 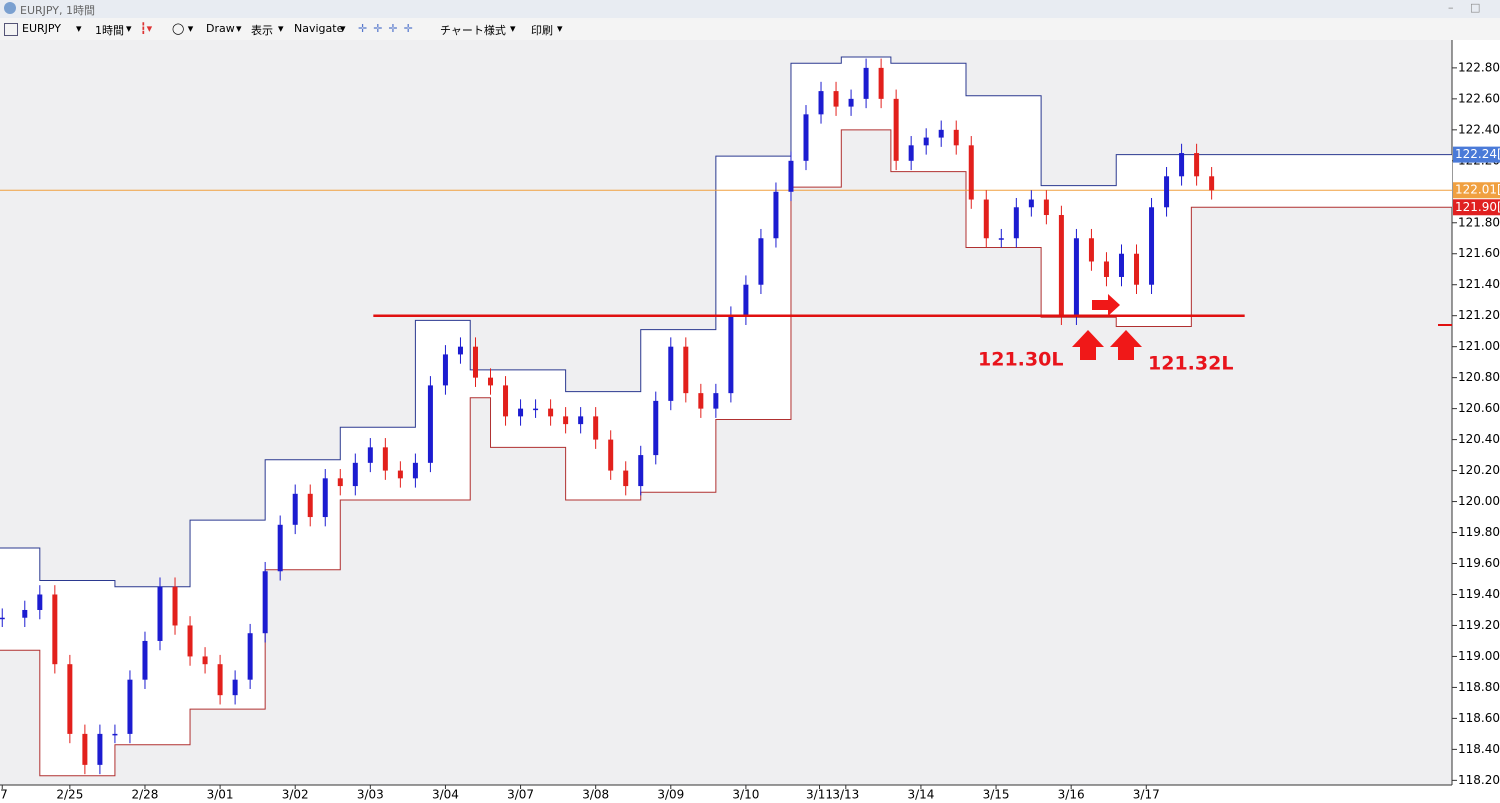 What do you see at coordinates (1479, 346) in the screenshot?
I see `y-tick-label: 121.00[0` at bounding box center [1479, 346].